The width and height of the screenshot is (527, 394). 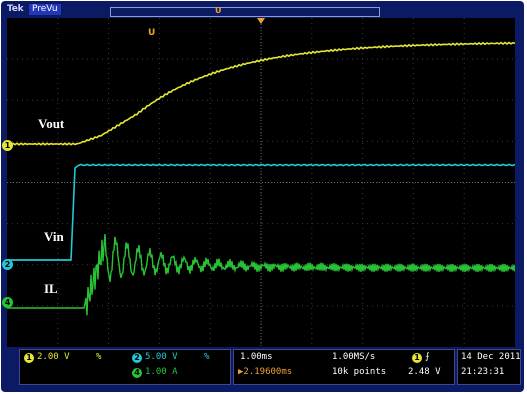 What do you see at coordinates (483, 372) in the screenshot?
I see `time: 21:23:31` at bounding box center [483, 372].